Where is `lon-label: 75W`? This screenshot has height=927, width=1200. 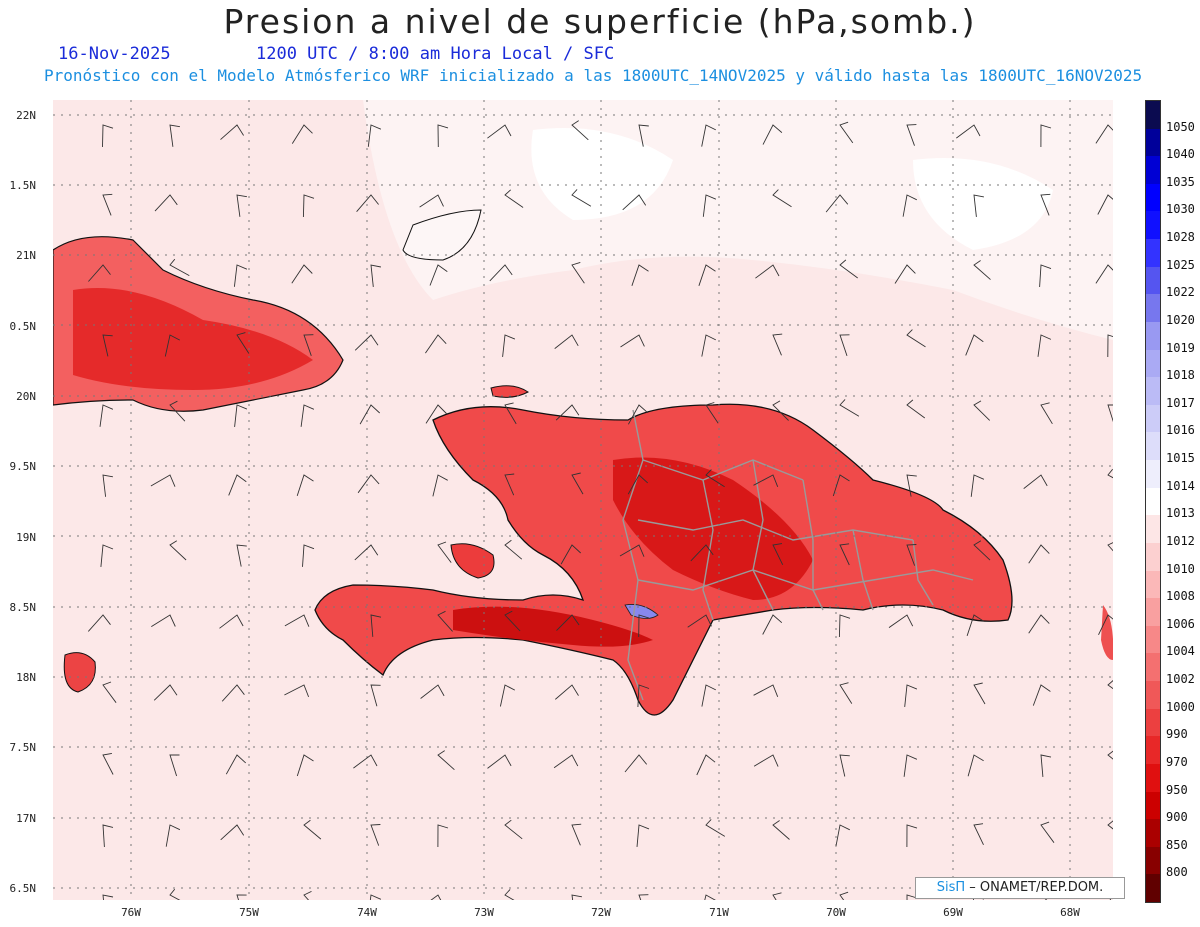 lon-label: 75W is located at coordinates (249, 912).